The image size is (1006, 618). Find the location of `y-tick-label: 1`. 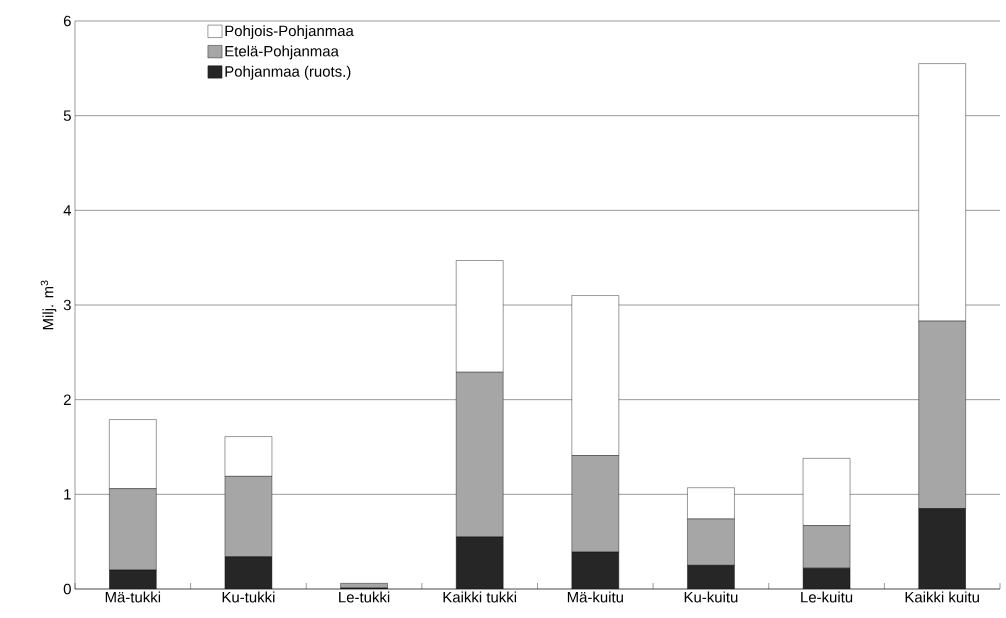

y-tick-label: 1 is located at coordinates (67, 494).